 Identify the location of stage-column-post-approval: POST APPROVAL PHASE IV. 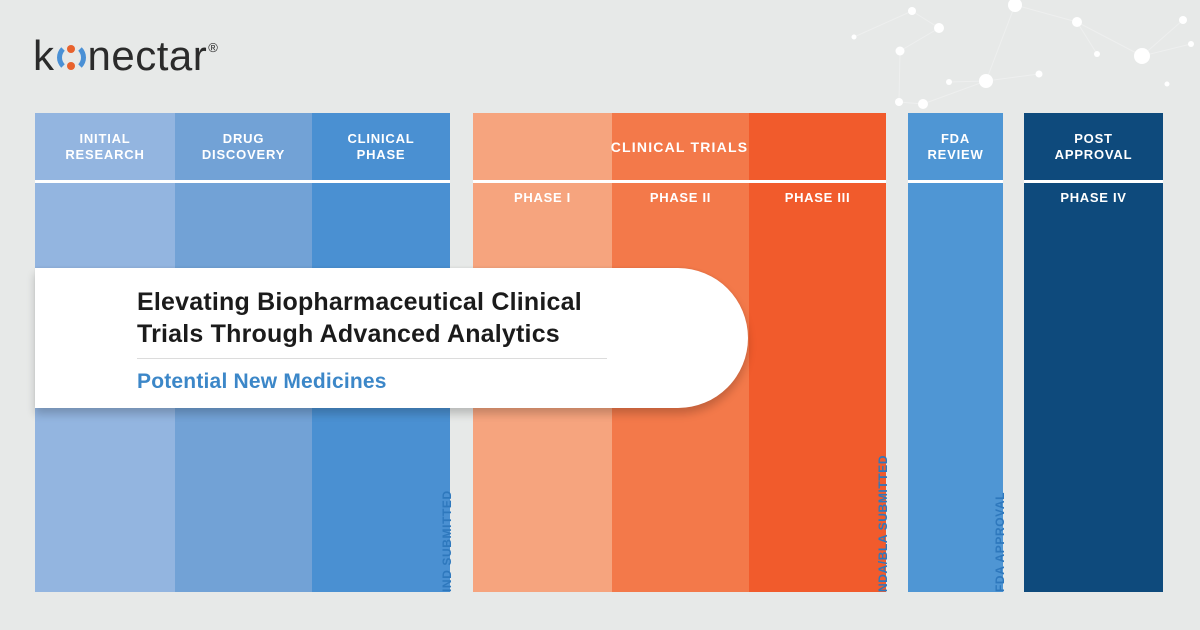
(1093, 352).